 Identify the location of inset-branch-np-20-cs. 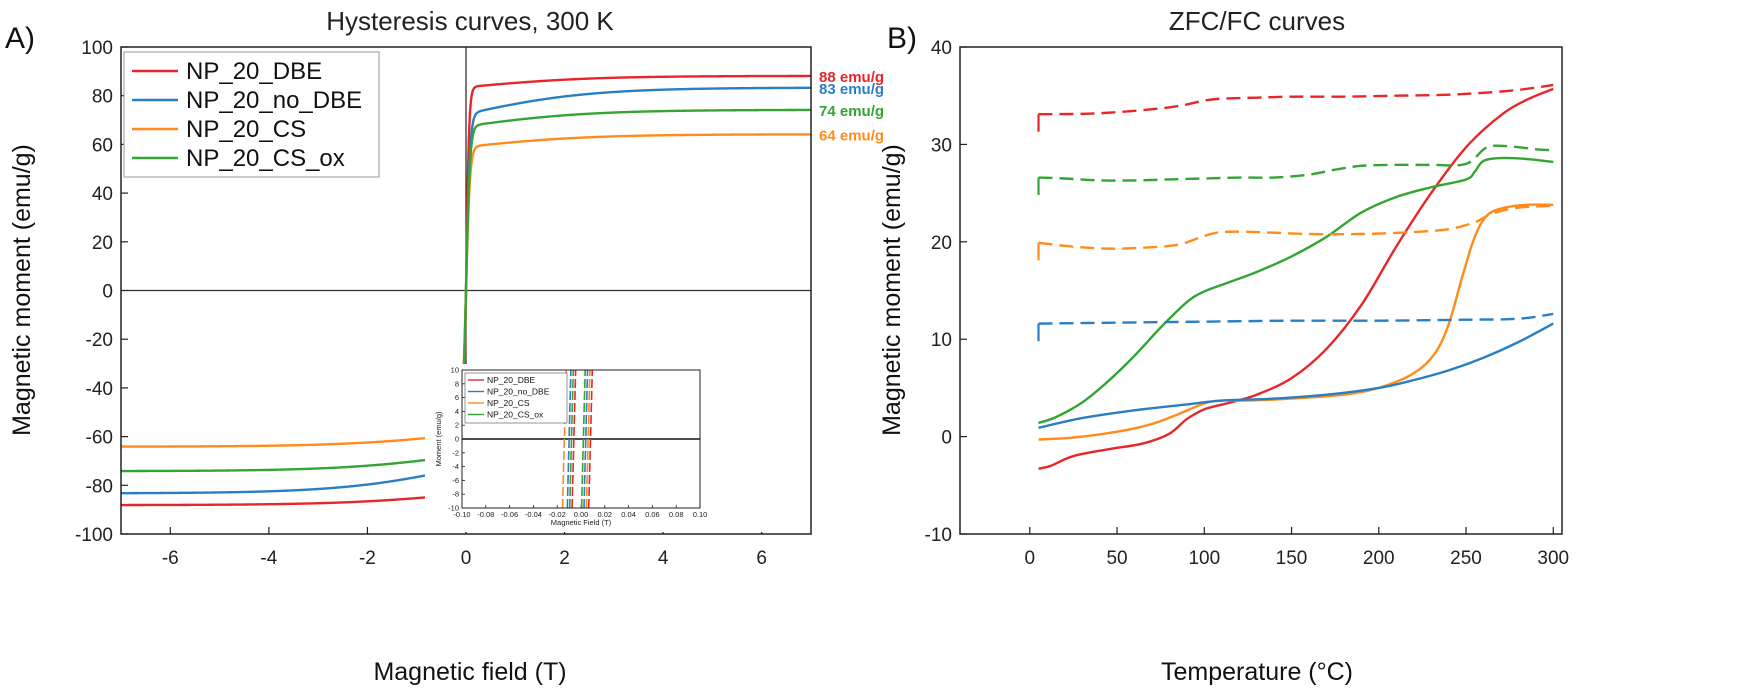
(588, 439).